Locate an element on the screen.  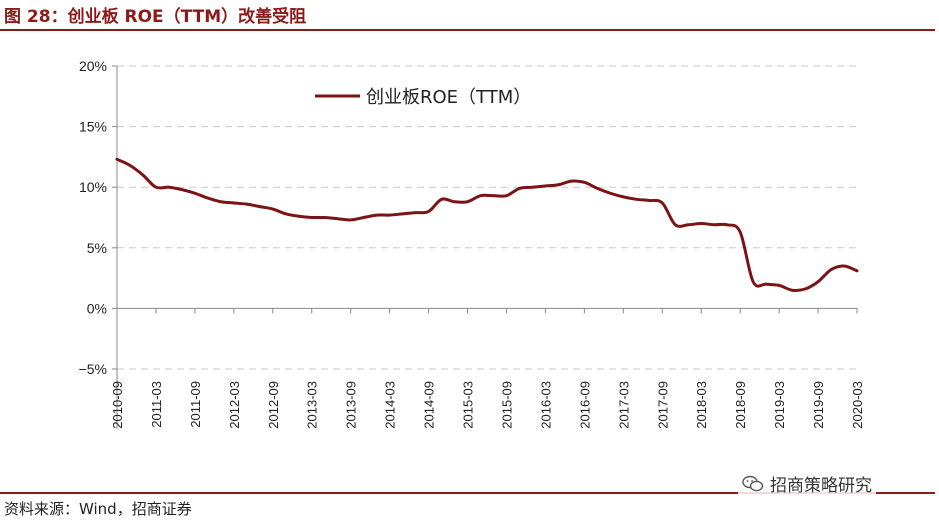
y-tick-label: 15% is located at coordinates (93, 127).